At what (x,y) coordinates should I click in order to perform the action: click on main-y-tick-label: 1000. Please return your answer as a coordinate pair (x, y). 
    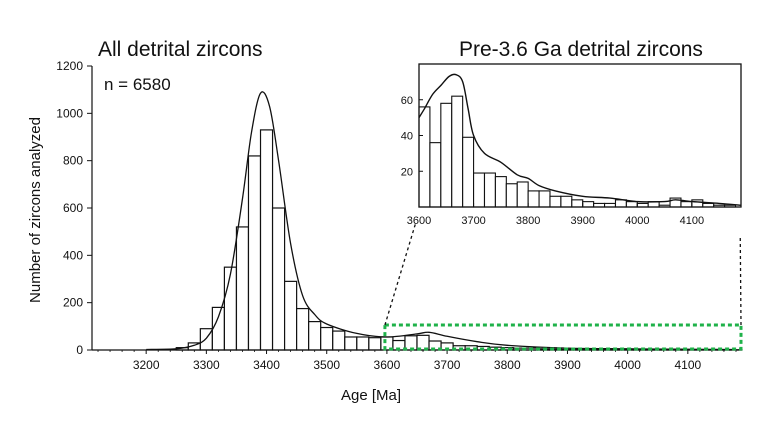
    Looking at the image, I should click on (69, 113).